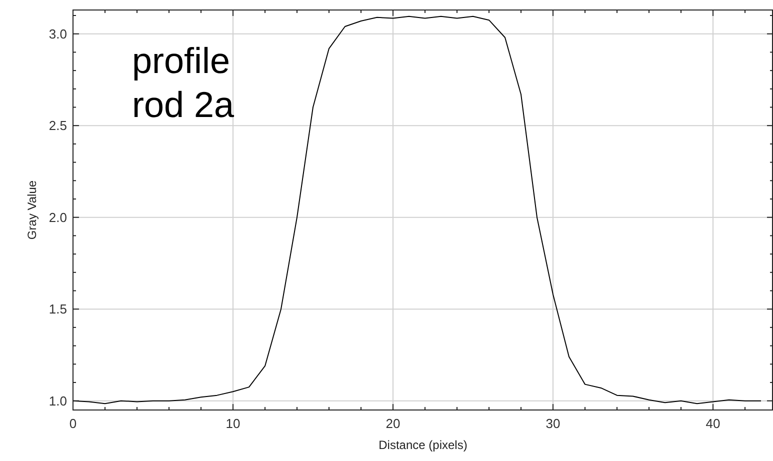 The width and height of the screenshot is (773, 461). Describe the element at coordinates (233, 423) in the screenshot. I see `x-tick-label: 10` at that location.